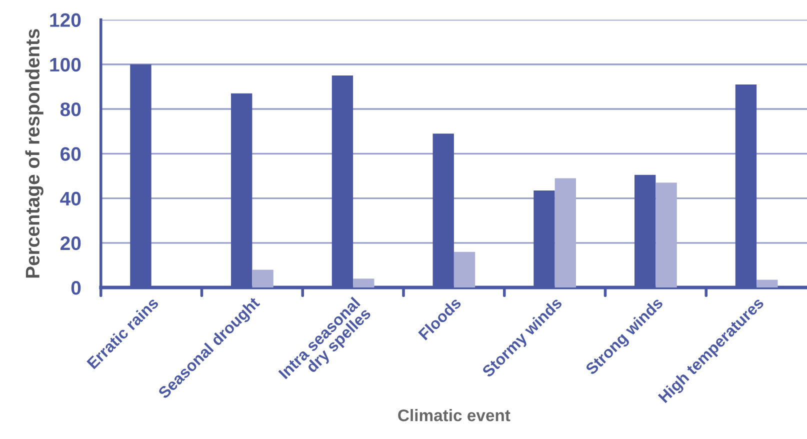 This screenshot has width=807, height=439. What do you see at coordinates (454, 415) in the screenshot?
I see `x-axis-title: Climatic event` at bounding box center [454, 415].